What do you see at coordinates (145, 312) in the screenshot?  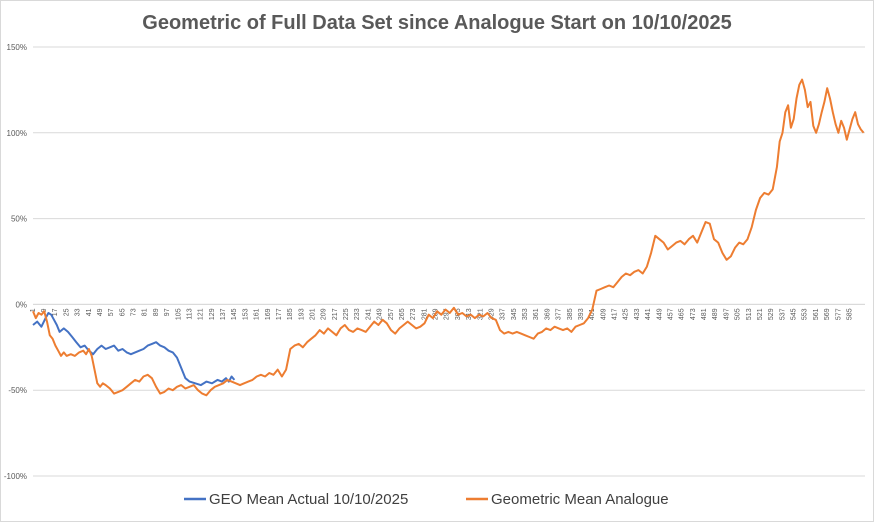 I see `x-tick-label: 81` at bounding box center [145, 312].